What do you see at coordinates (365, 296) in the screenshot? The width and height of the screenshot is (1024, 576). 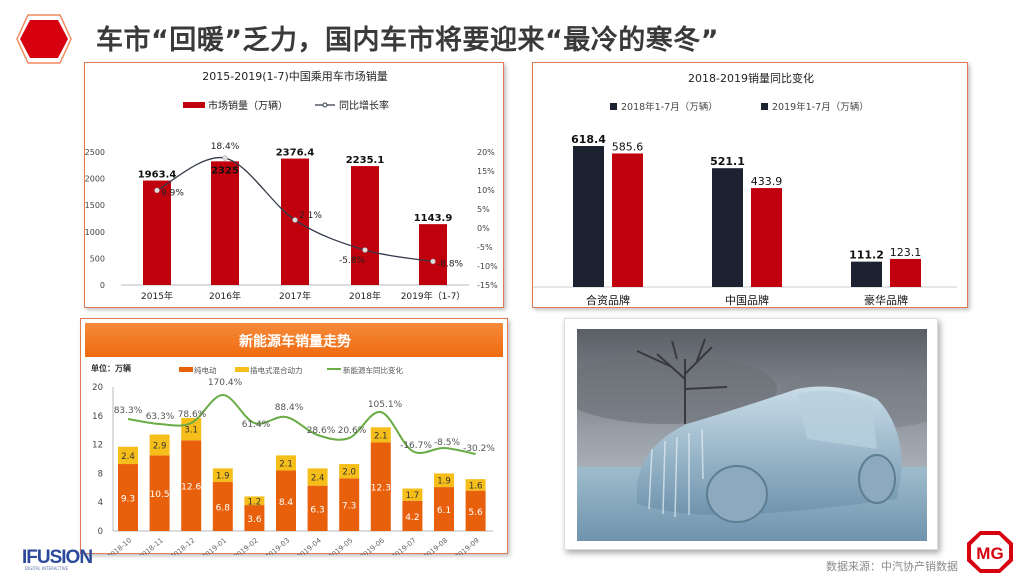 I see `x-tick: 2018年` at bounding box center [365, 296].